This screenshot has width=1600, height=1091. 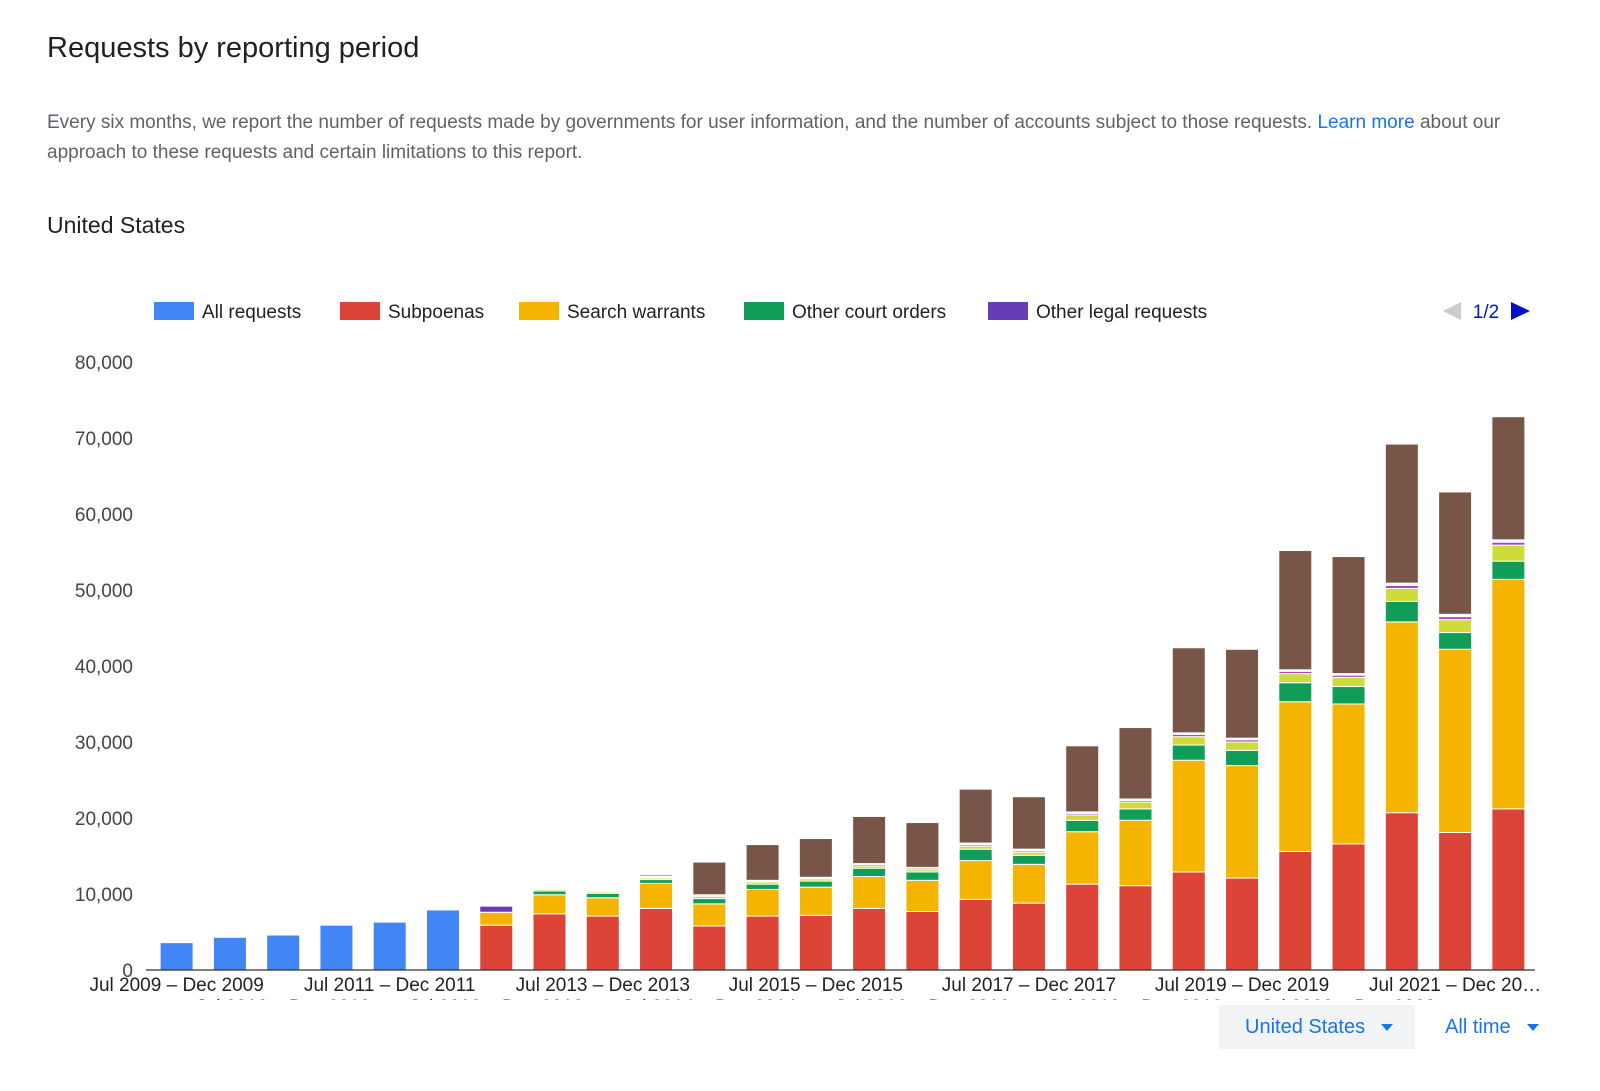 I want to click on page-title: Requests by reporting period, so click(x=233, y=48).